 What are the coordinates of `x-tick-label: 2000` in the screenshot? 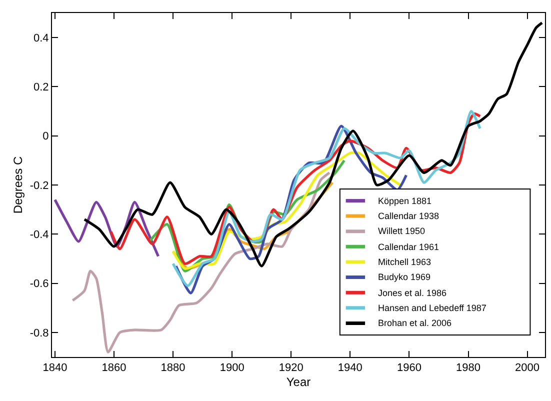 It's located at (527, 368).